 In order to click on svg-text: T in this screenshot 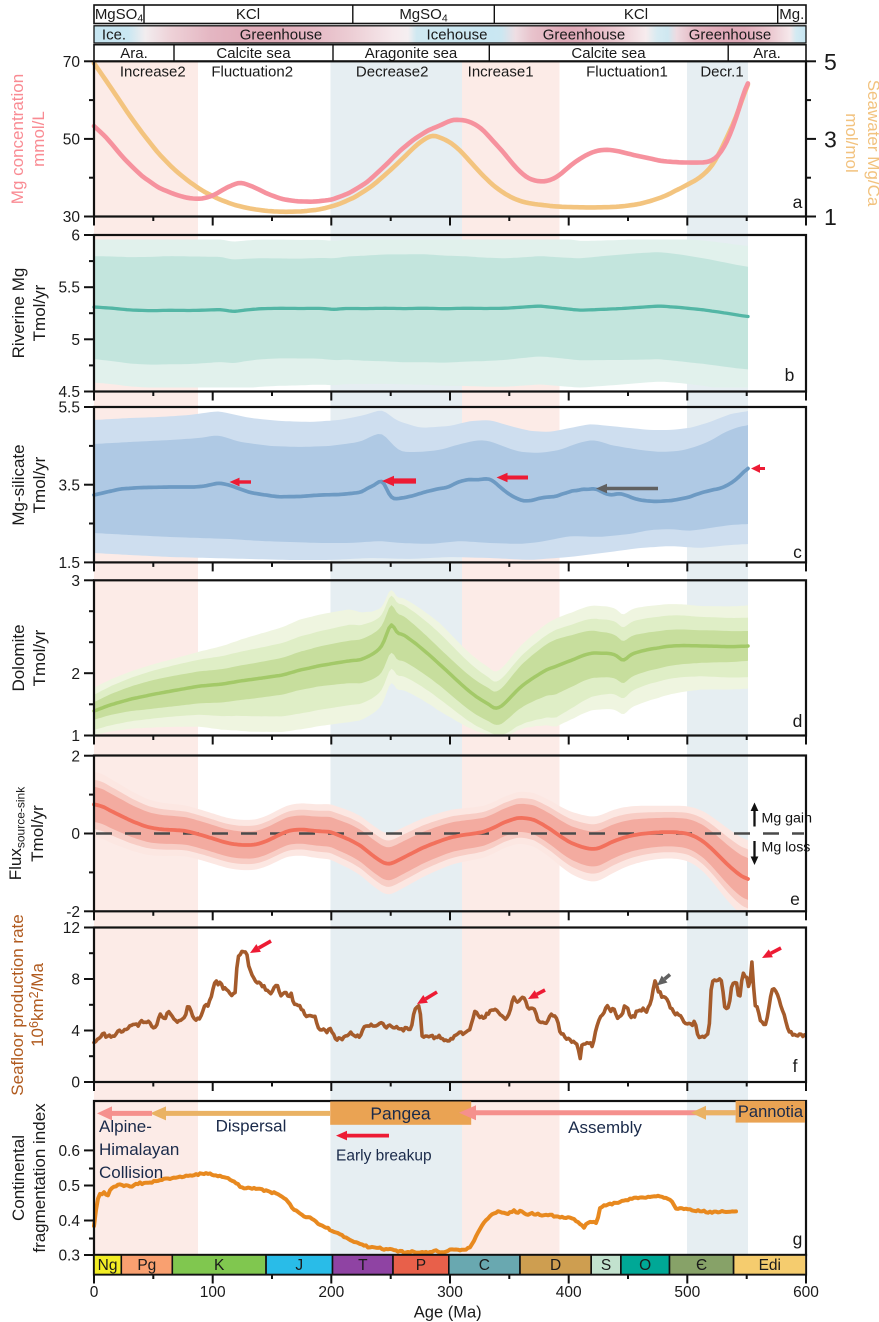, I will do `click(363, 1265)`.